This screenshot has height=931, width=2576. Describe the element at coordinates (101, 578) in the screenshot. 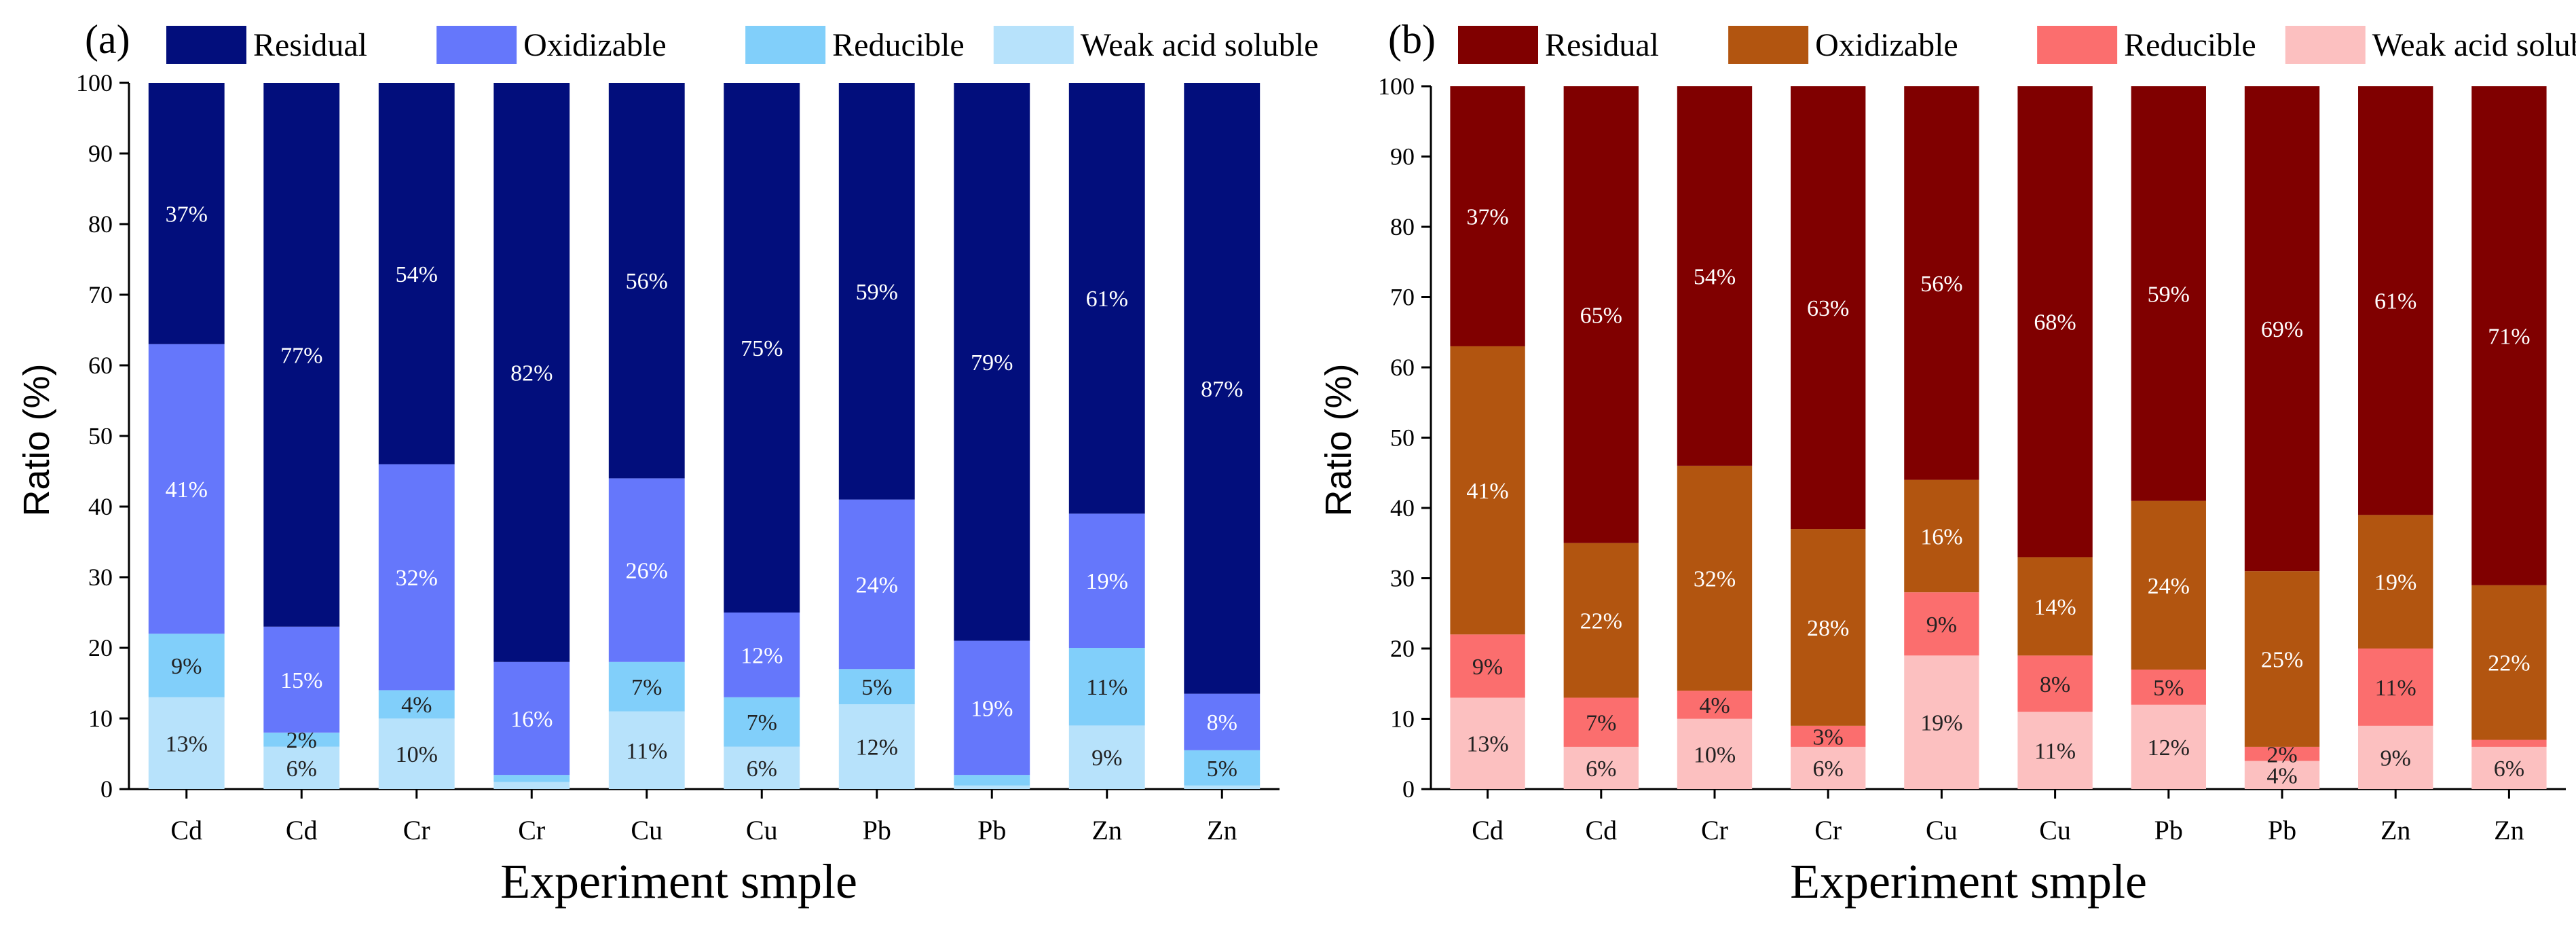

I see `y-tick-label: 30` at that location.